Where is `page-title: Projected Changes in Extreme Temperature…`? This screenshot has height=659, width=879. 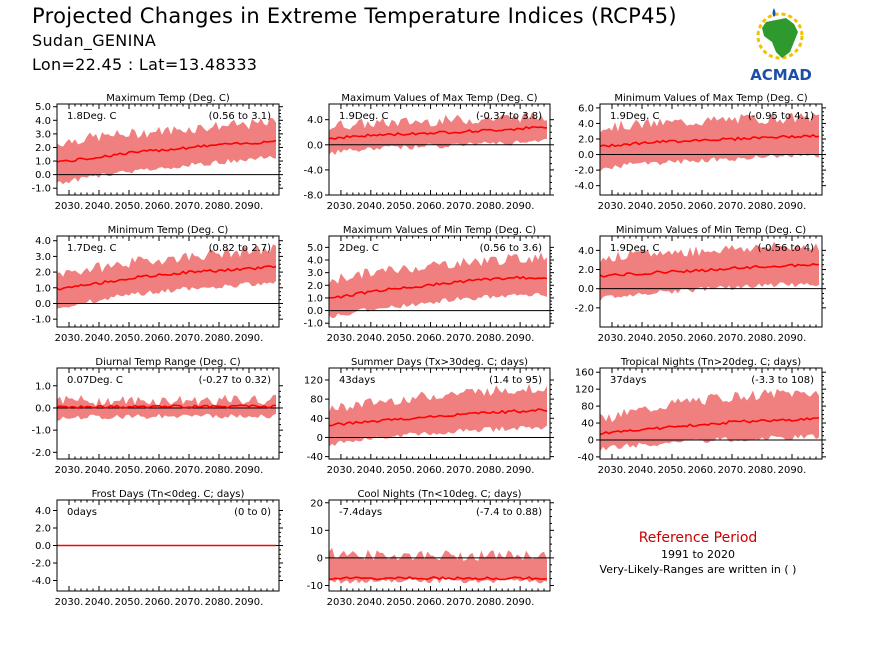
page-title: Projected Changes in Extreme Temperature… is located at coordinates (354, 16).